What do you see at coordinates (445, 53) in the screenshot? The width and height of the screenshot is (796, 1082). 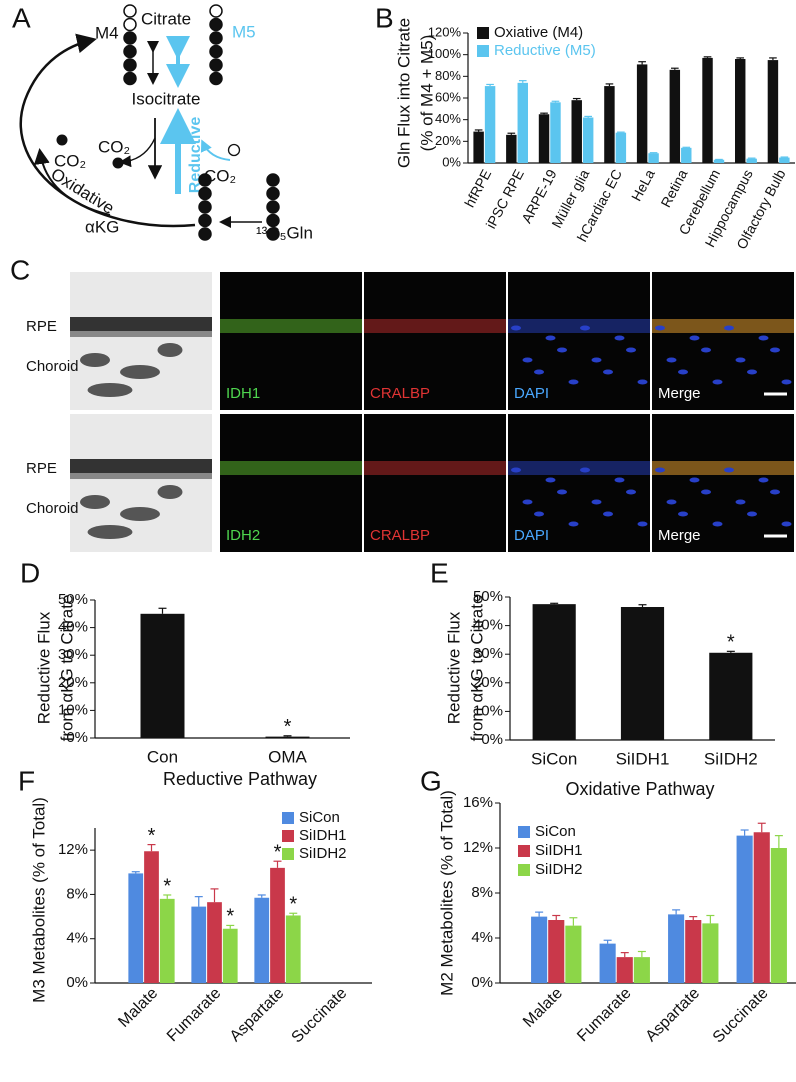 I see `y-tick-label: 100%` at bounding box center [445, 53].